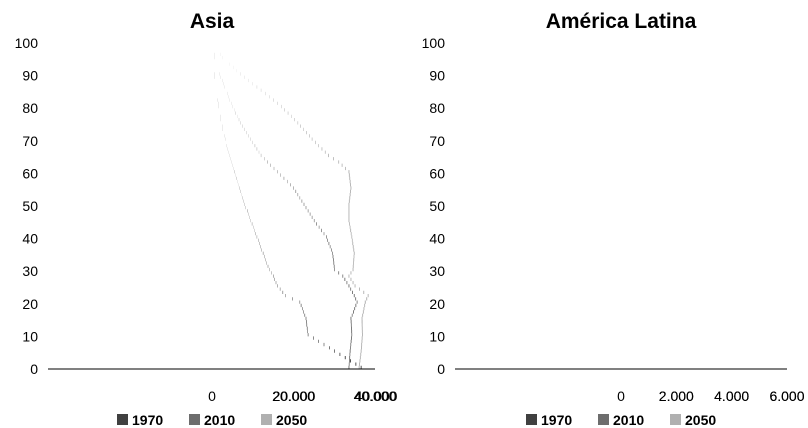 This screenshot has height=428, width=808. What do you see at coordinates (621, 21) in the screenshot?
I see `chart-title: América Latina` at bounding box center [621, 21].